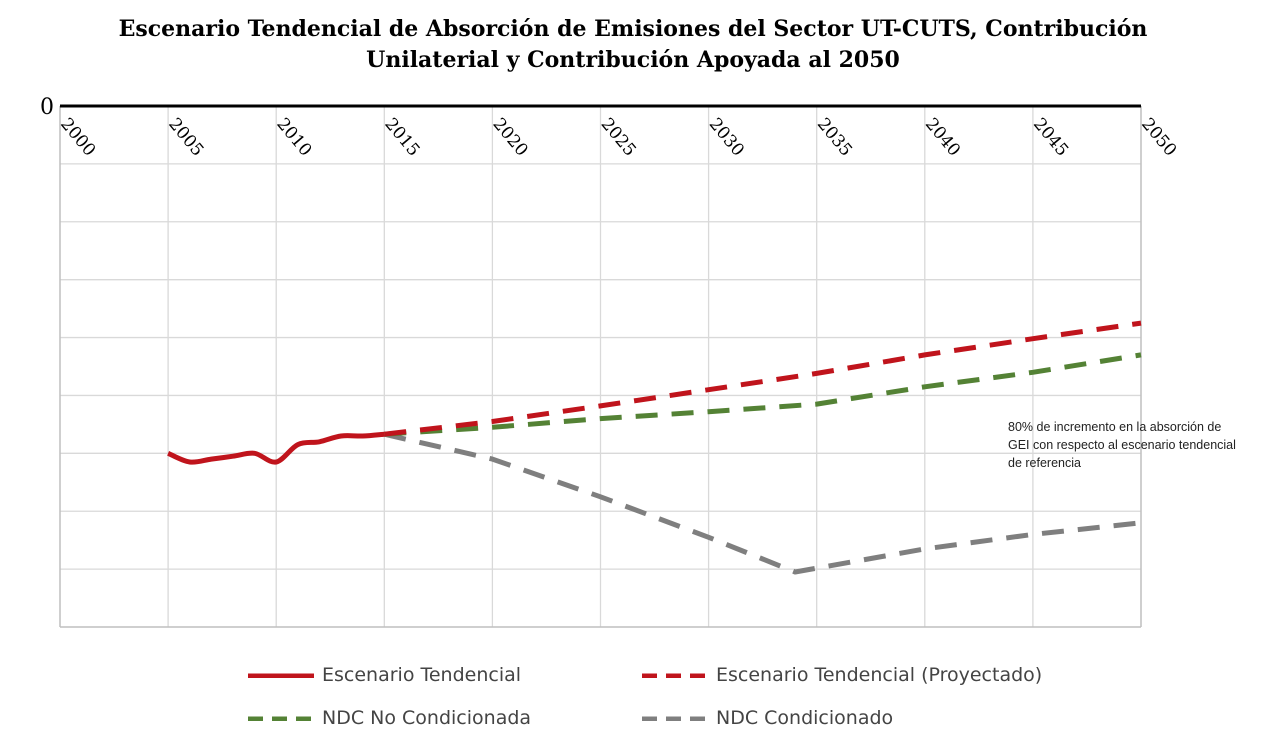 This screenshot has height=748, width=1266. What do you see at coordinates (834, 137) in the screenshot?
I see `x-tick-label-2035: 2035` at bounding box center [834, 137].